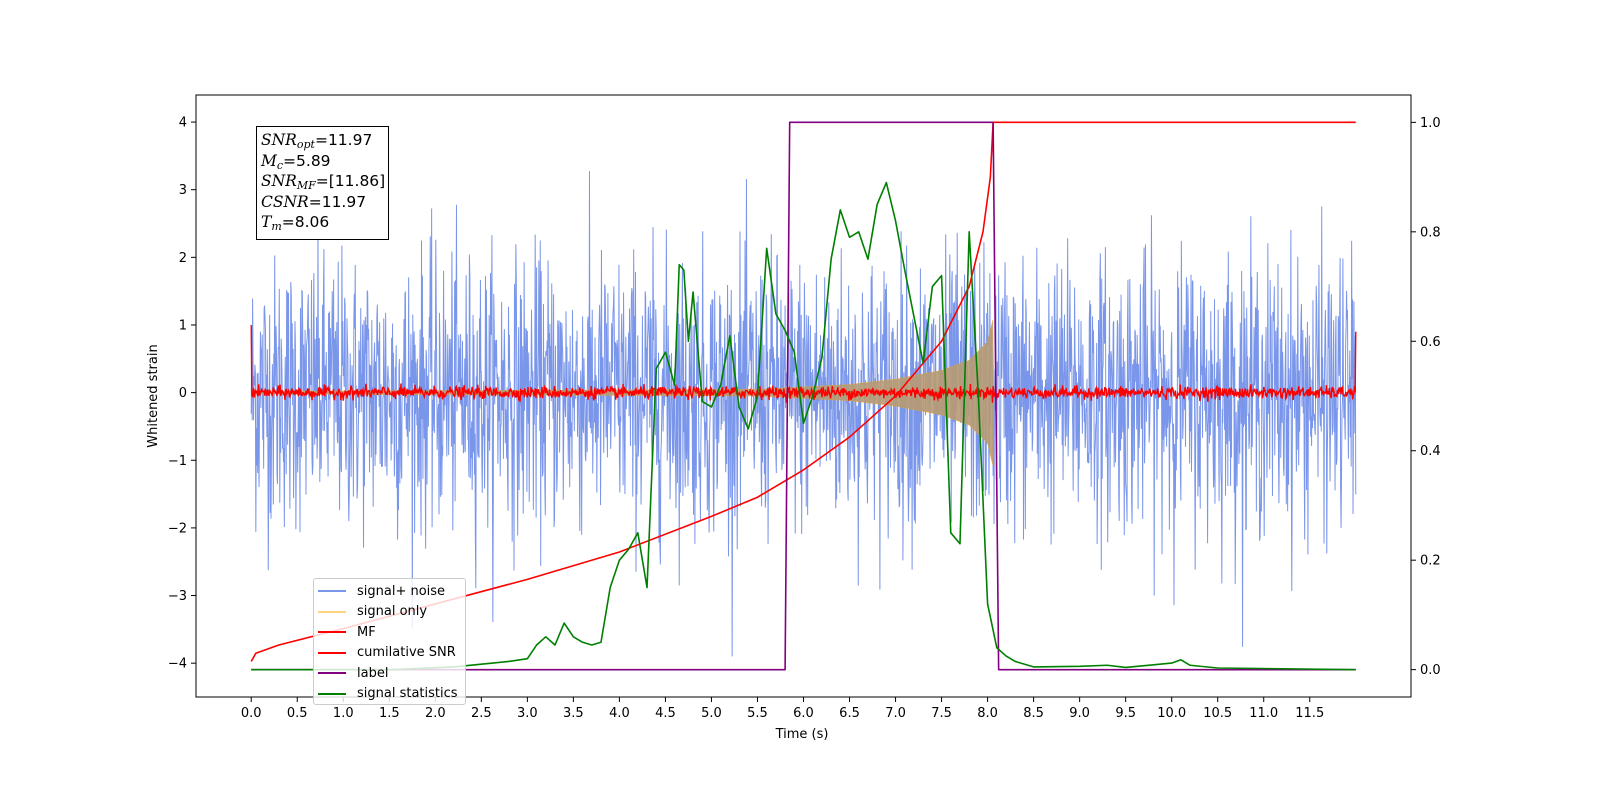 Image resolution: width=1600 pixels, height=800 pixels. What do you see at coordinates (1430, 232) in the screenshot?
I see `y-right-tick-label: 0.8` at bounding box center [1430, 232].